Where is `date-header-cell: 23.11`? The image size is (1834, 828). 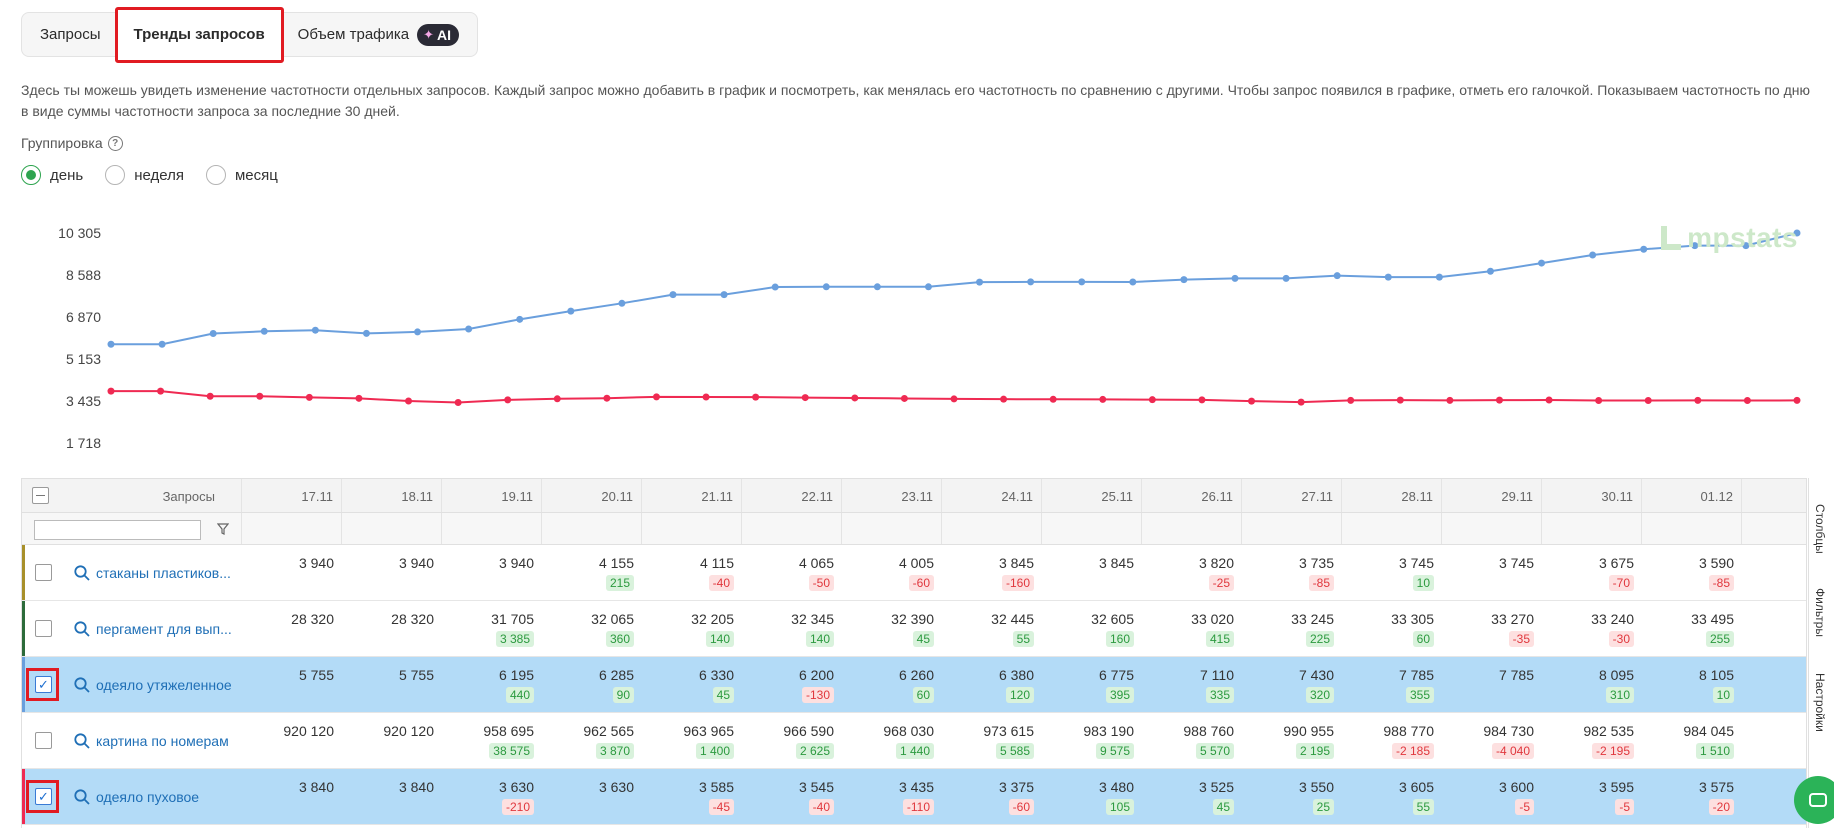
date-header-cell: 23.11 is located at coordinates (892, 495).